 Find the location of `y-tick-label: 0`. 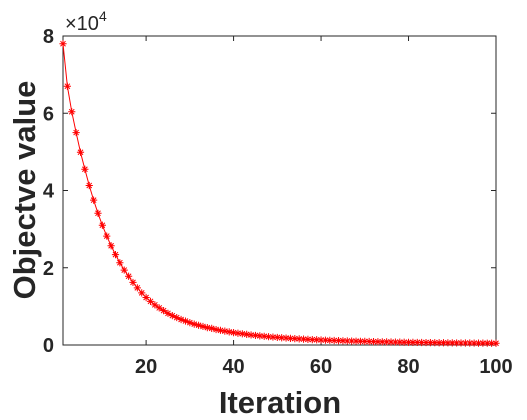

y-tick-label: 0 is located at coordinates (48, 346).